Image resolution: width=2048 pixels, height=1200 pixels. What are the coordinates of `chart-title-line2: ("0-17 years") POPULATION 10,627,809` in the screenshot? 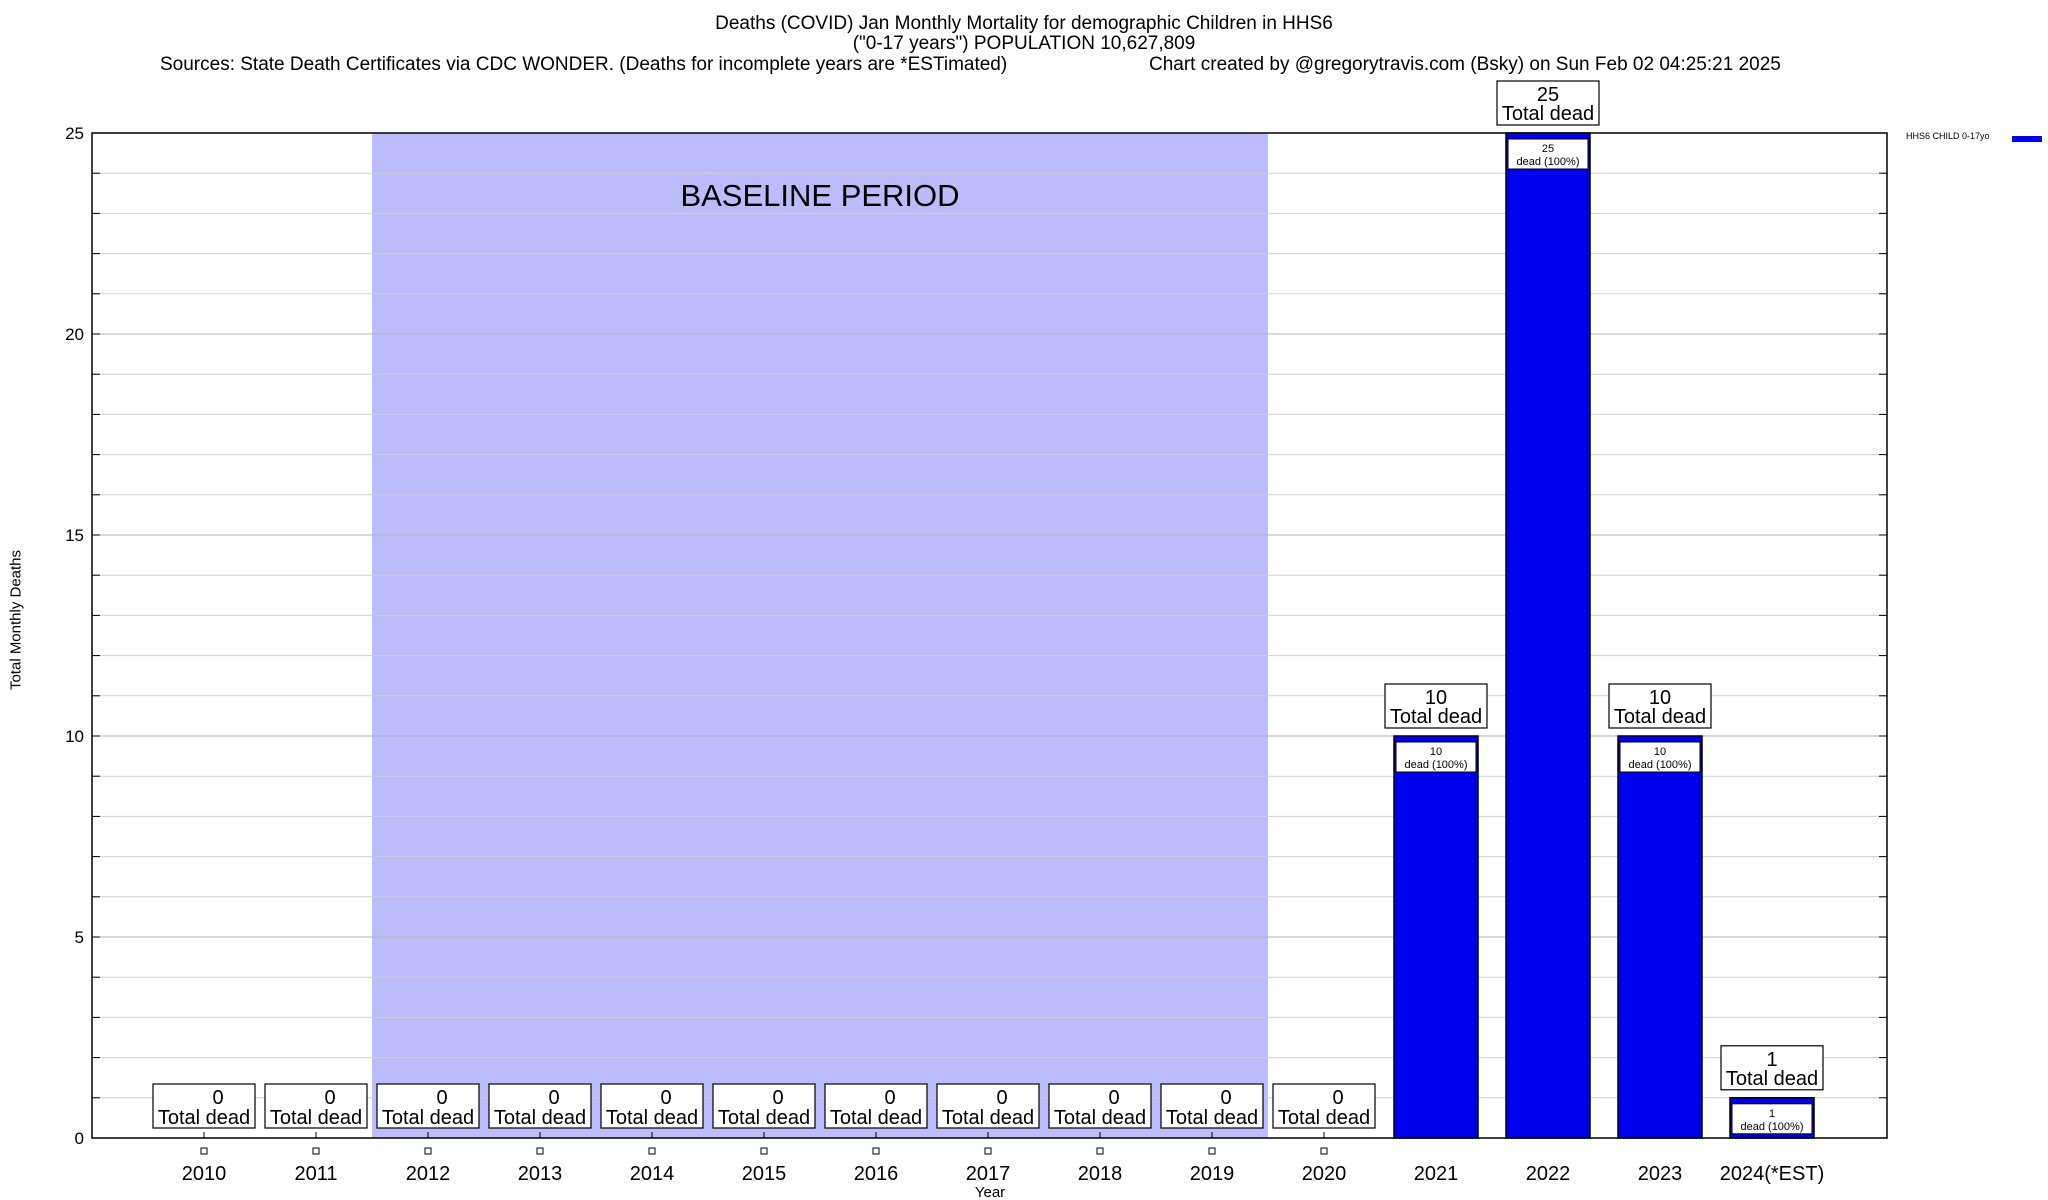 It's located at (1024, 43).